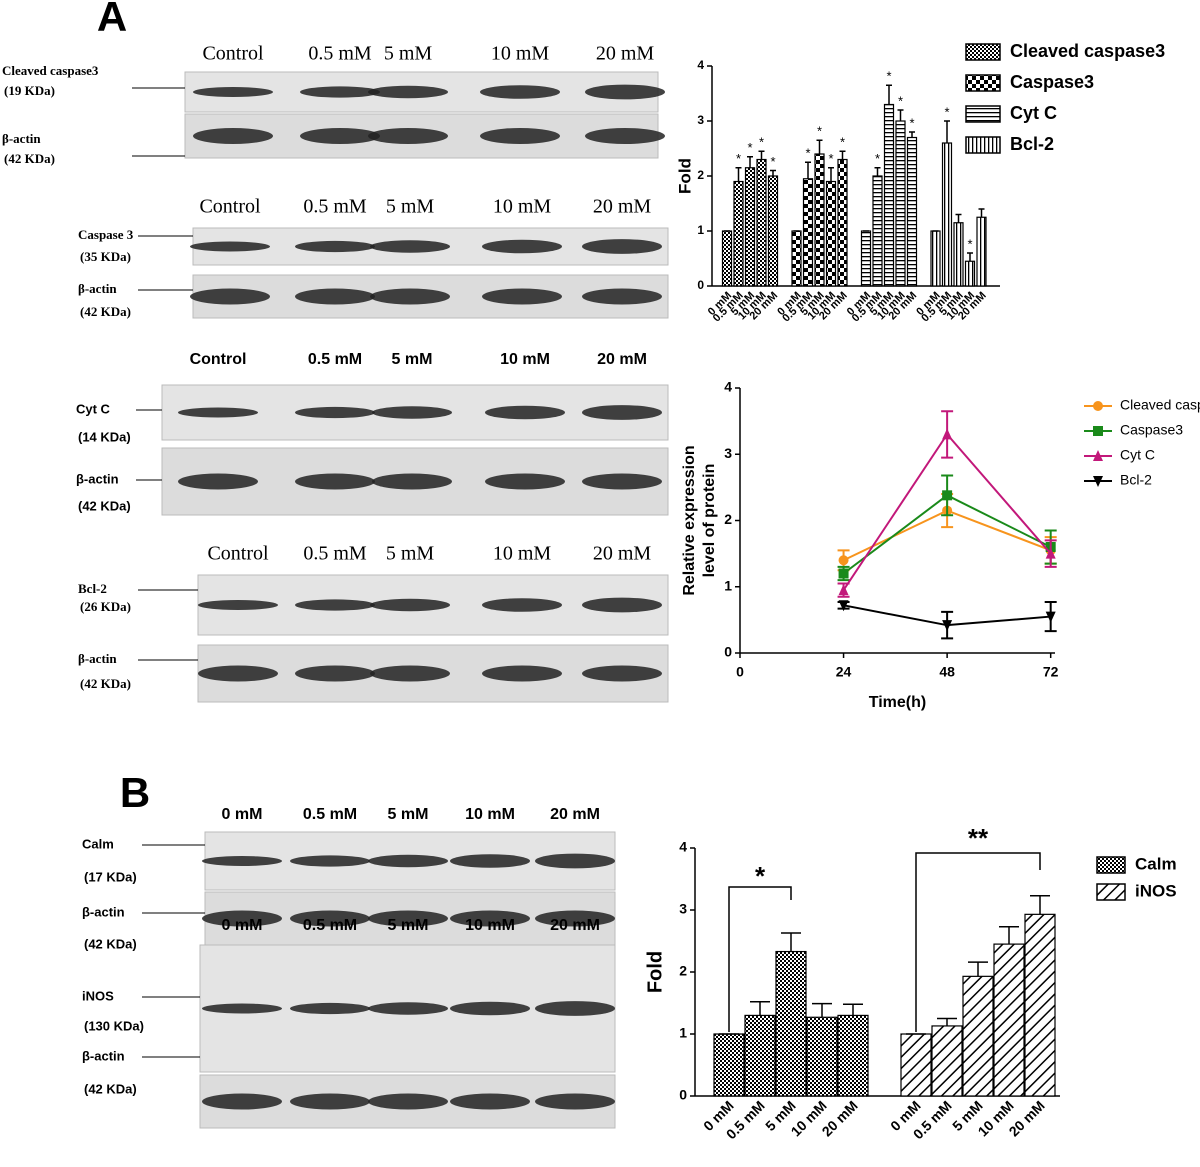  Describe the element at coordinates (844, 672) in the screenshot. I see `x-tick-label: 24` at that location.